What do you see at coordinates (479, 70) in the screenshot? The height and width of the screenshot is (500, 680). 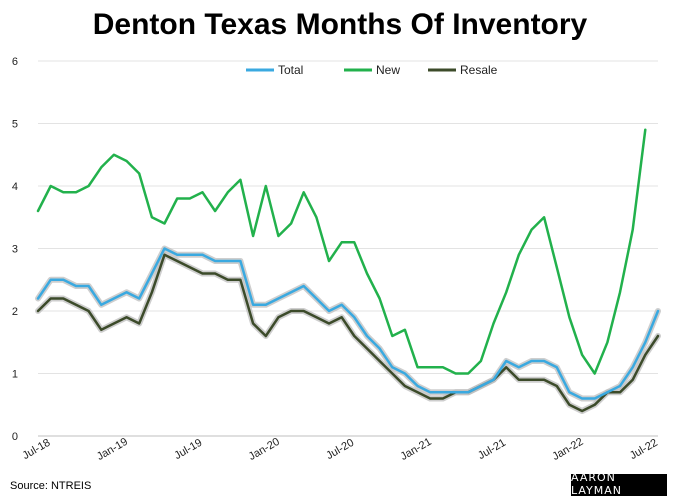 I see `legend-label: Resale` at bounding box center [479, 70].